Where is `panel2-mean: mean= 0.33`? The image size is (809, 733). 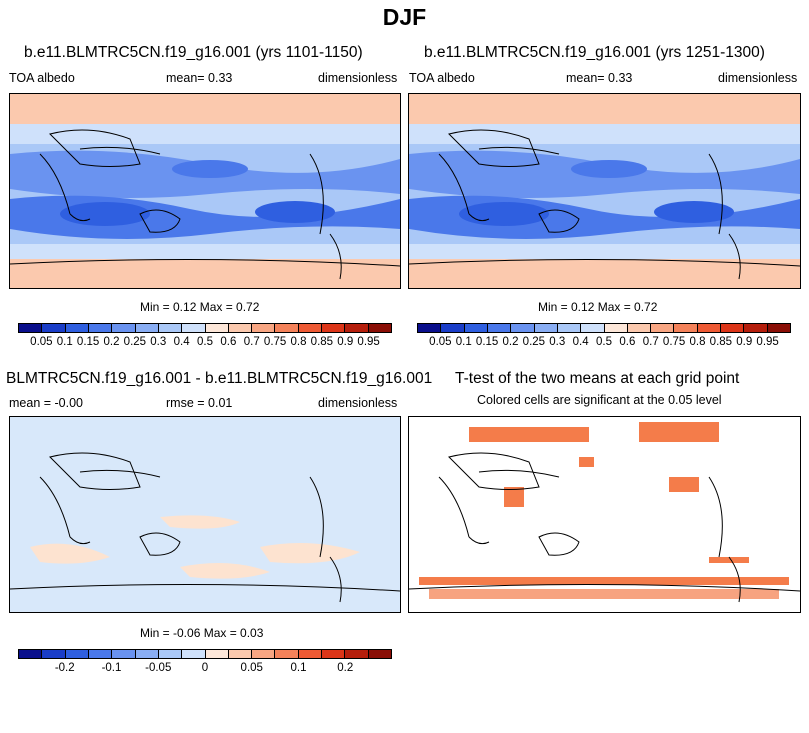 panel2-mean: mean= 0.33 is located at coordinates (599, 78).